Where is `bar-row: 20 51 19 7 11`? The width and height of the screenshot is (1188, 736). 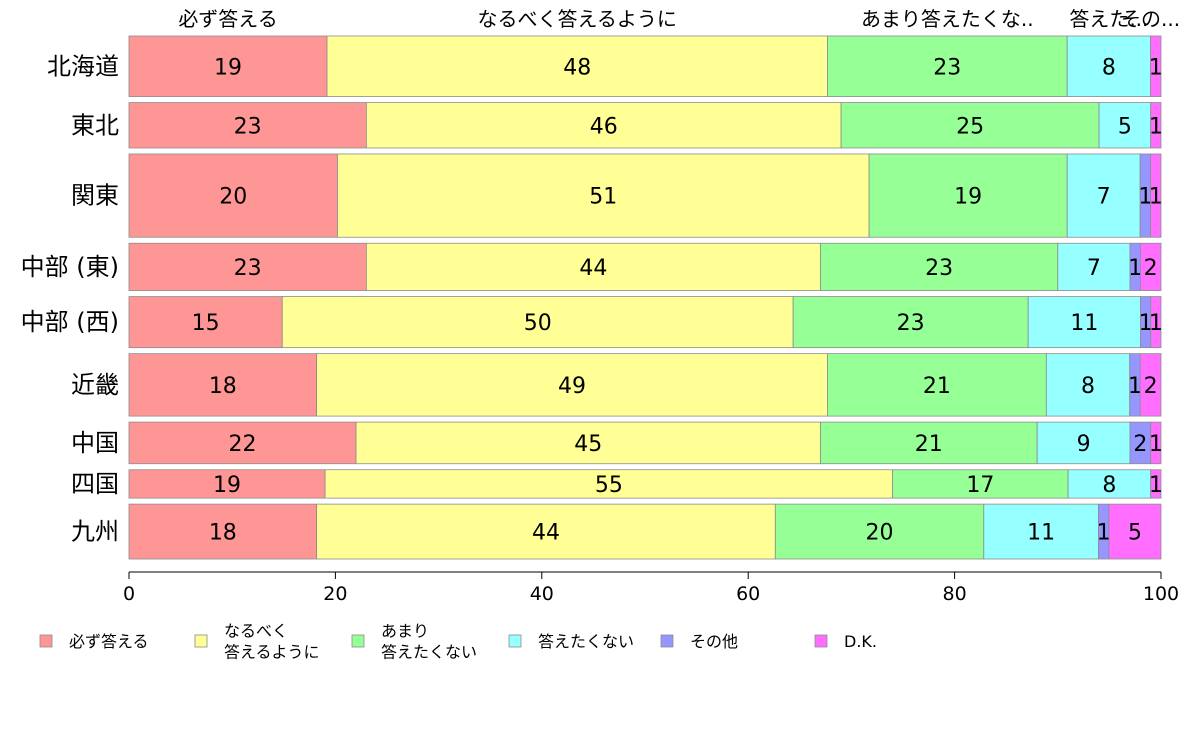 bar-row: 20 51 19 7 11 is located at coordinates (645, 195).